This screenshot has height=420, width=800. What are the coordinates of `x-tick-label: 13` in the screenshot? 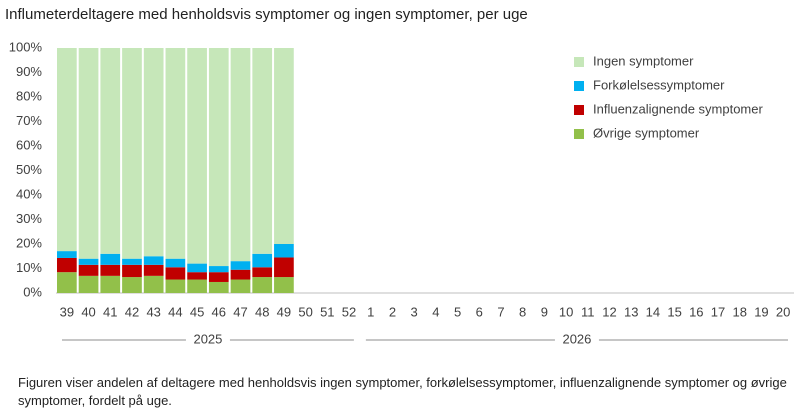 It's located at (631, 311).